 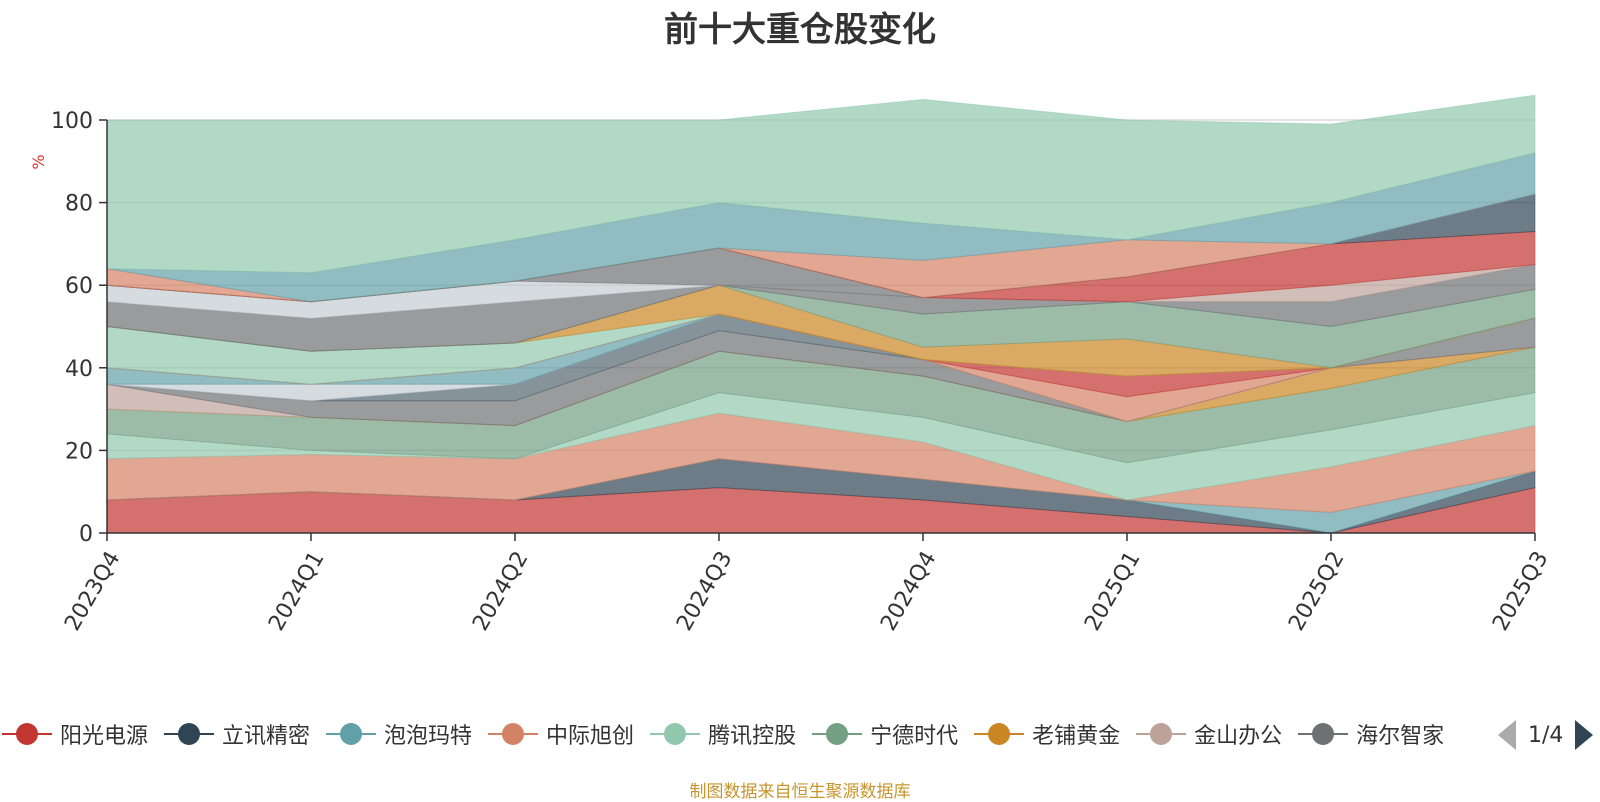 I want to click on y-tick-label: 40, so click(x=79, y=369).